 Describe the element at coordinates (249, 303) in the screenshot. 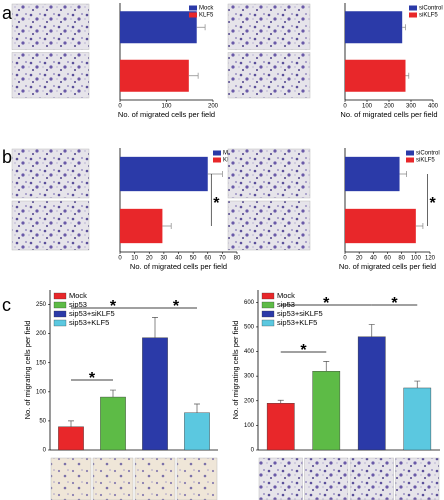

I see `y-tick-label: 600` at that location.